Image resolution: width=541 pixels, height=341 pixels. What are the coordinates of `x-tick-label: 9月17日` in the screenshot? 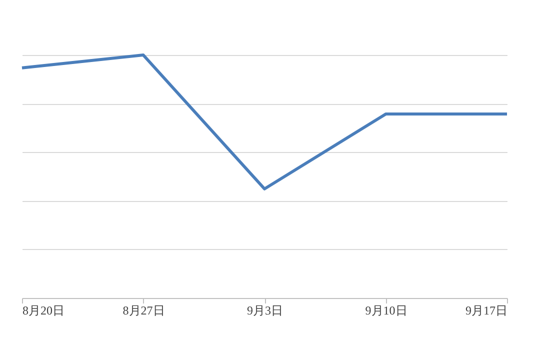 It's located at (487, 311).